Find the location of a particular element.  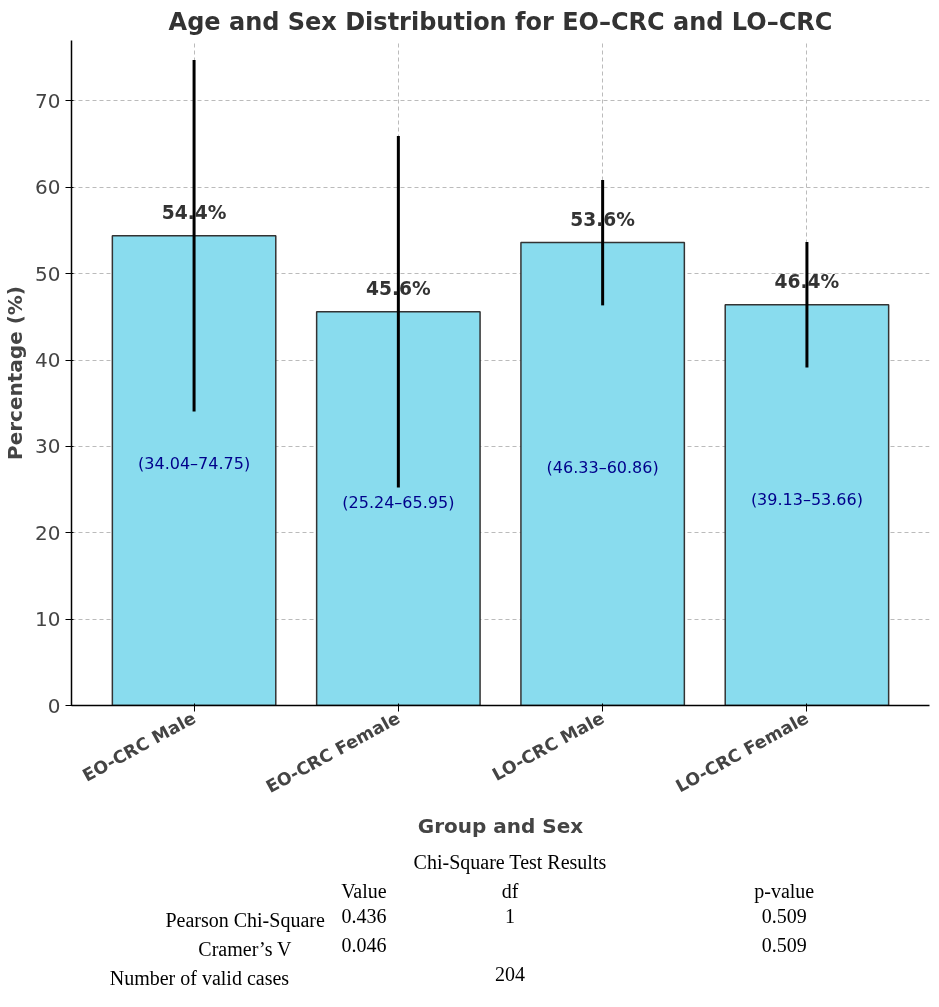

text: 0.436 is located at coordinates (364, 915).